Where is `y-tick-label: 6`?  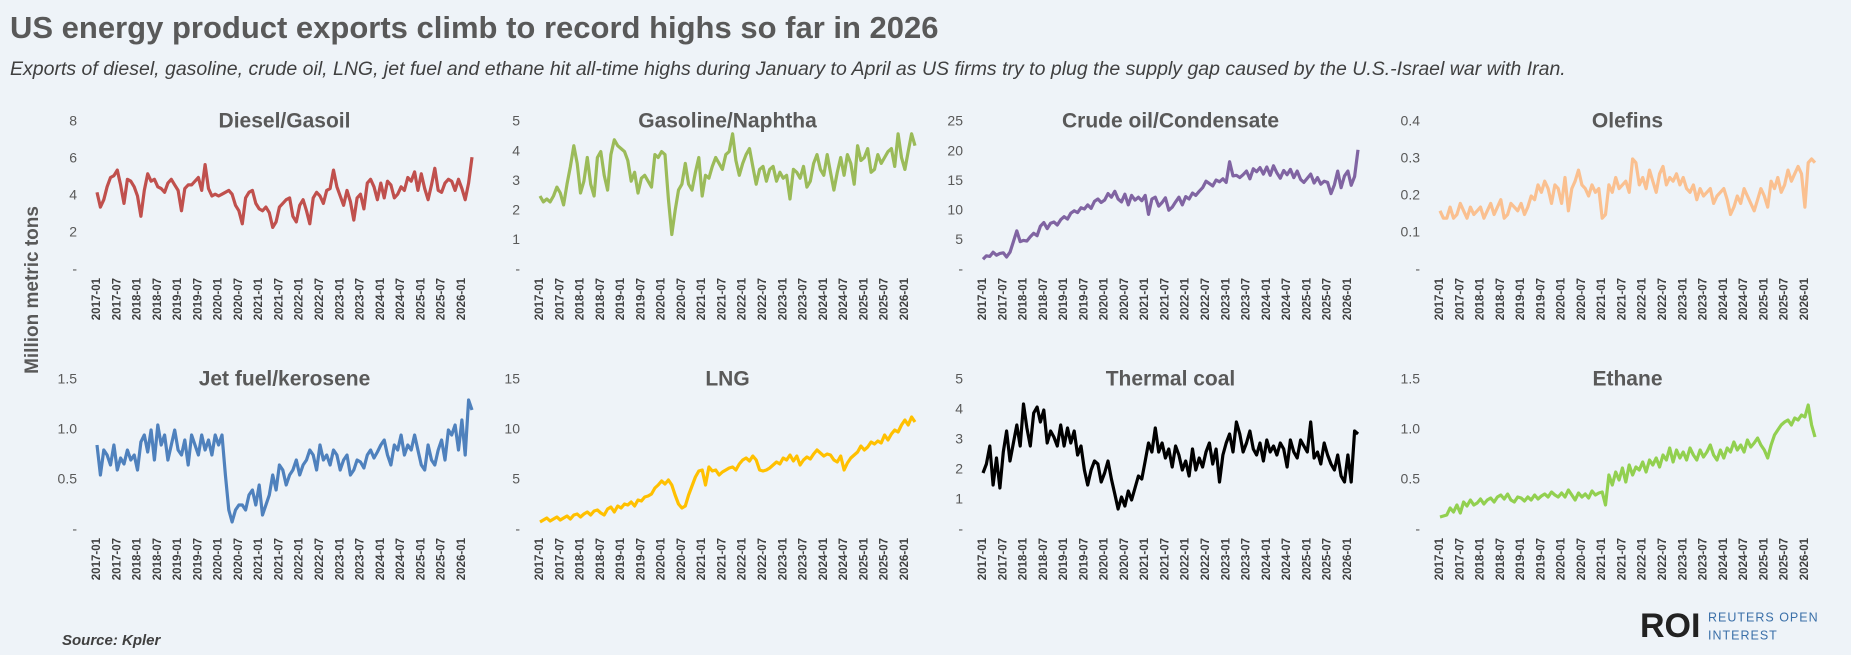
y-tick-label: 6 is located at coordinates (73, 158).